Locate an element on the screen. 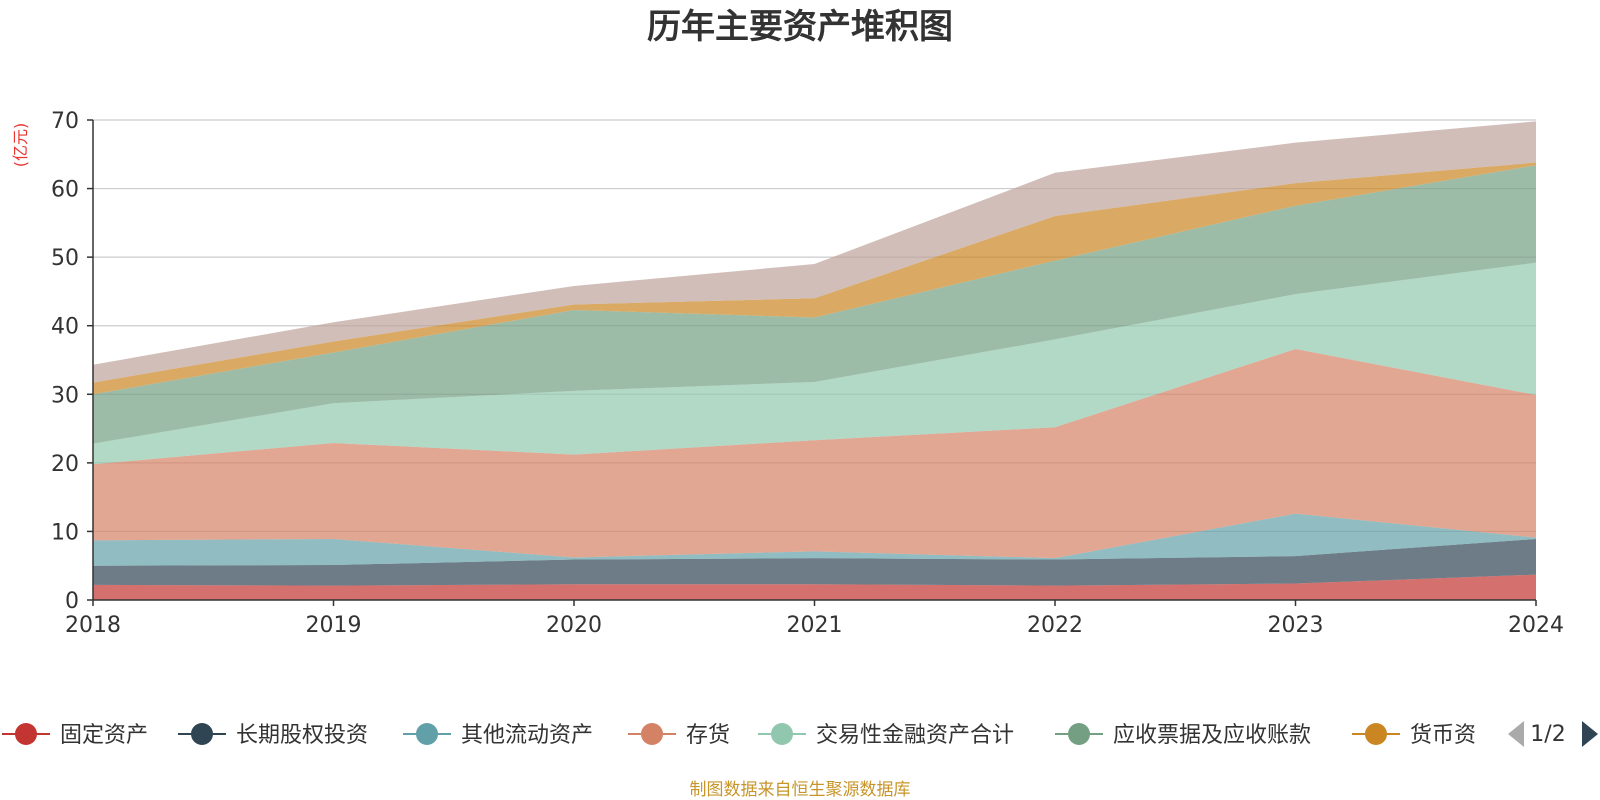  legend-item-2: 其他流动资产 is located at coordinates (498, 735).